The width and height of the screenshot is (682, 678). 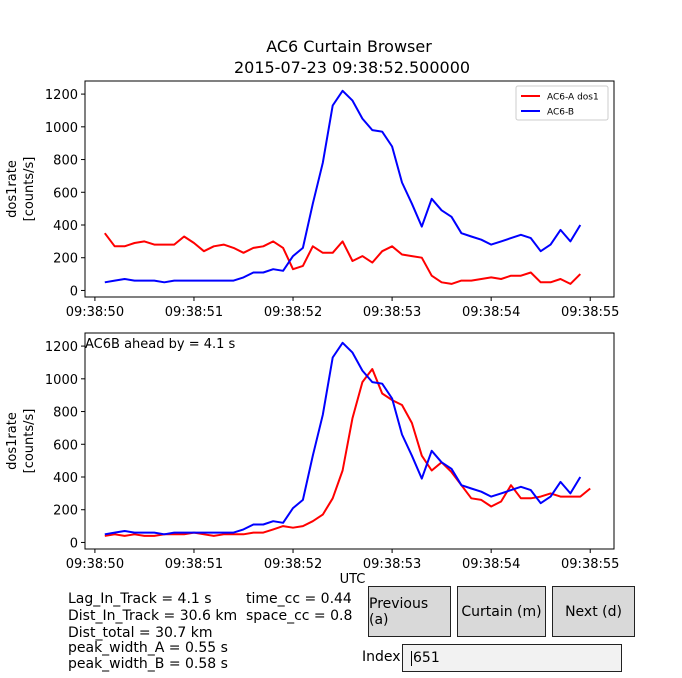 I want to click on index-input: 651, so click(x=512, y=658).